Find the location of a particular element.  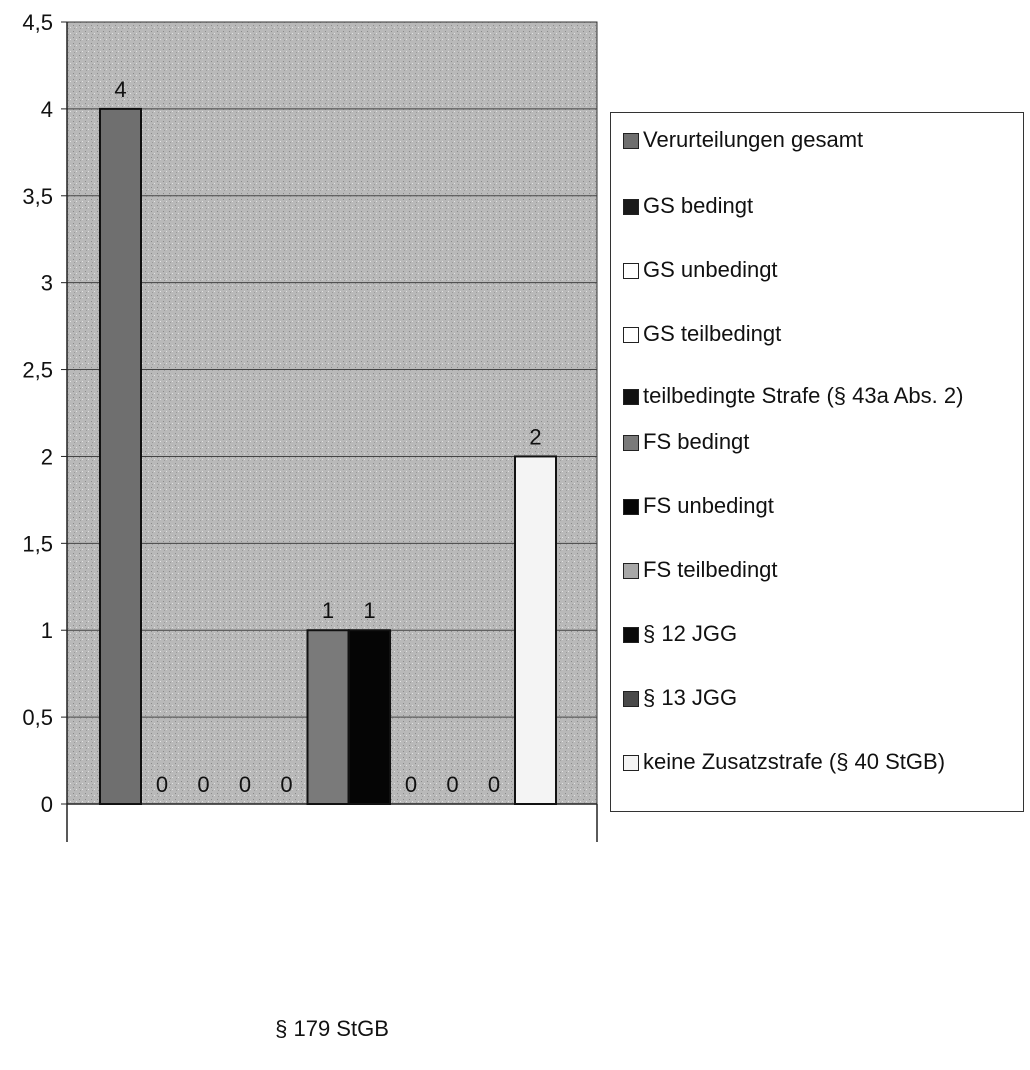

y-tick-label: 3,5 is located at coordinates (37, 196).